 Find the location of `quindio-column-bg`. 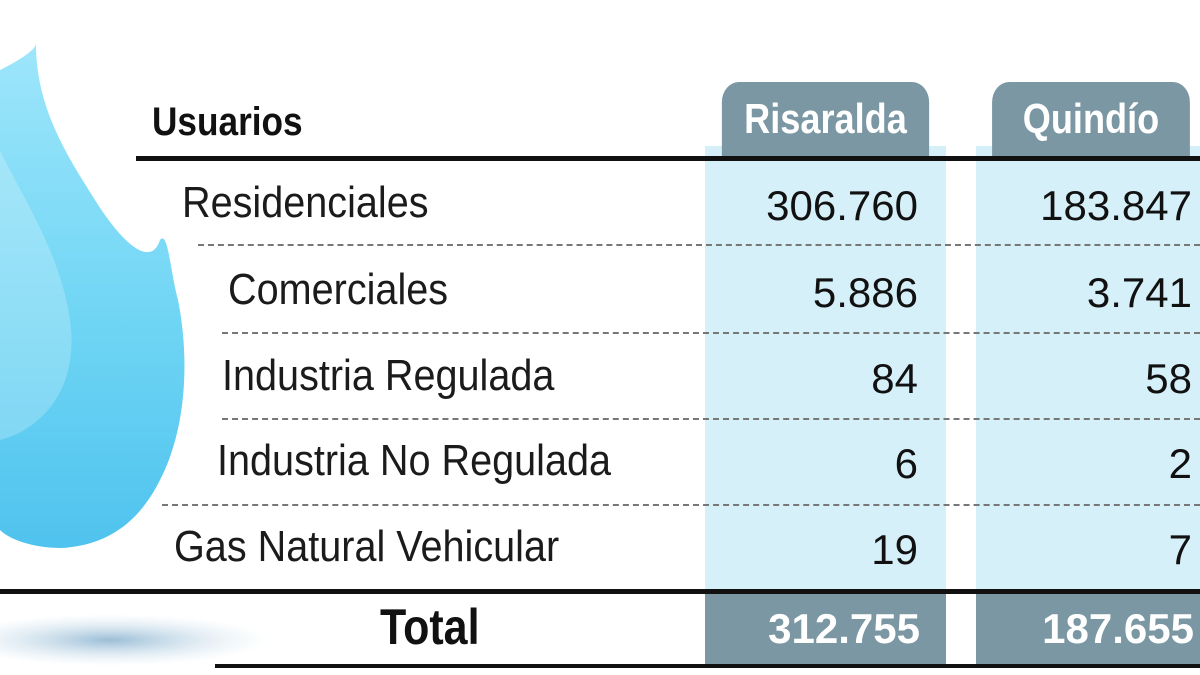

quindio-column-bg is located at coordinates (1088, 367).